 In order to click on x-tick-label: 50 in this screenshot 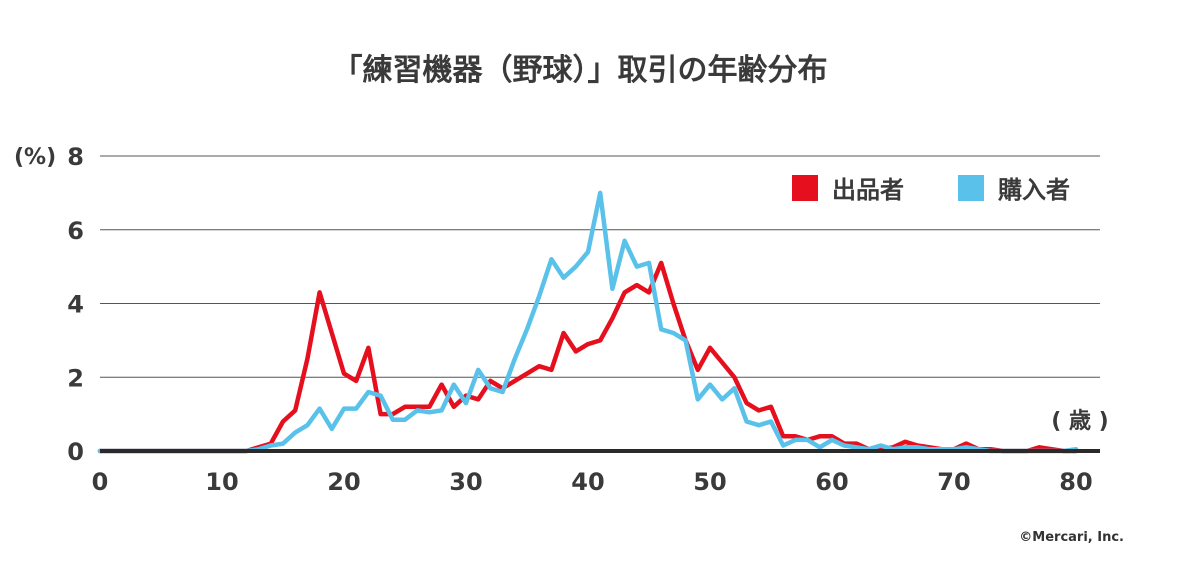, I will do `click(709, 482)`.